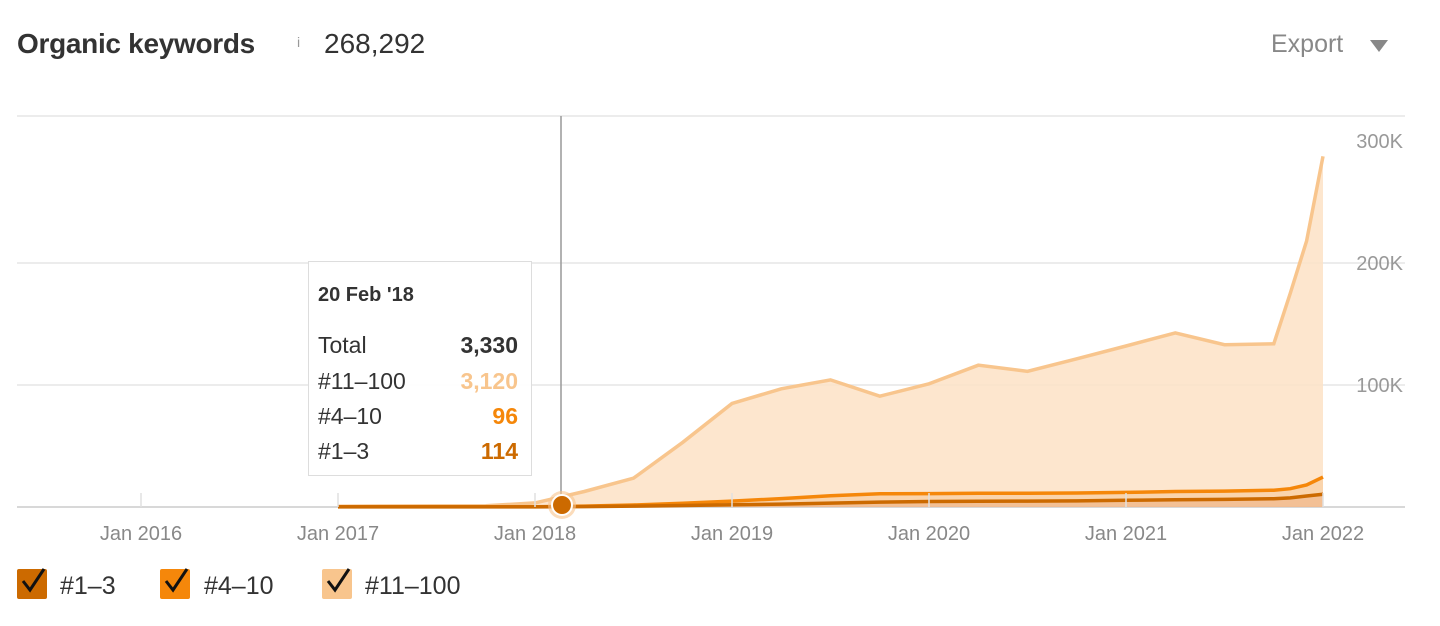  What do you see at coordinates (732, 534) in the screenshot?
I see `x-tick-label: Jan 2019` at bounding box center [732, 534].